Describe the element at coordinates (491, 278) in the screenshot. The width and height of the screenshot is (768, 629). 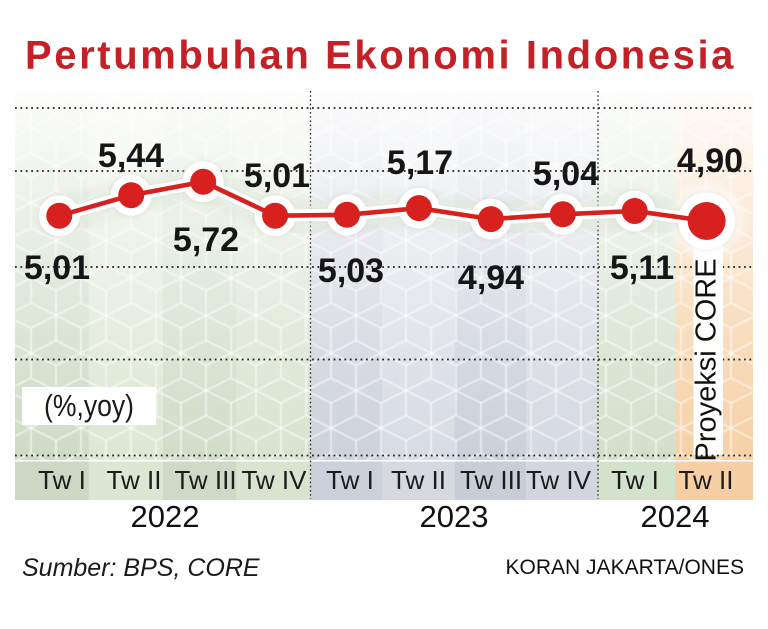
I see `svg-text: 4,94` at that location.